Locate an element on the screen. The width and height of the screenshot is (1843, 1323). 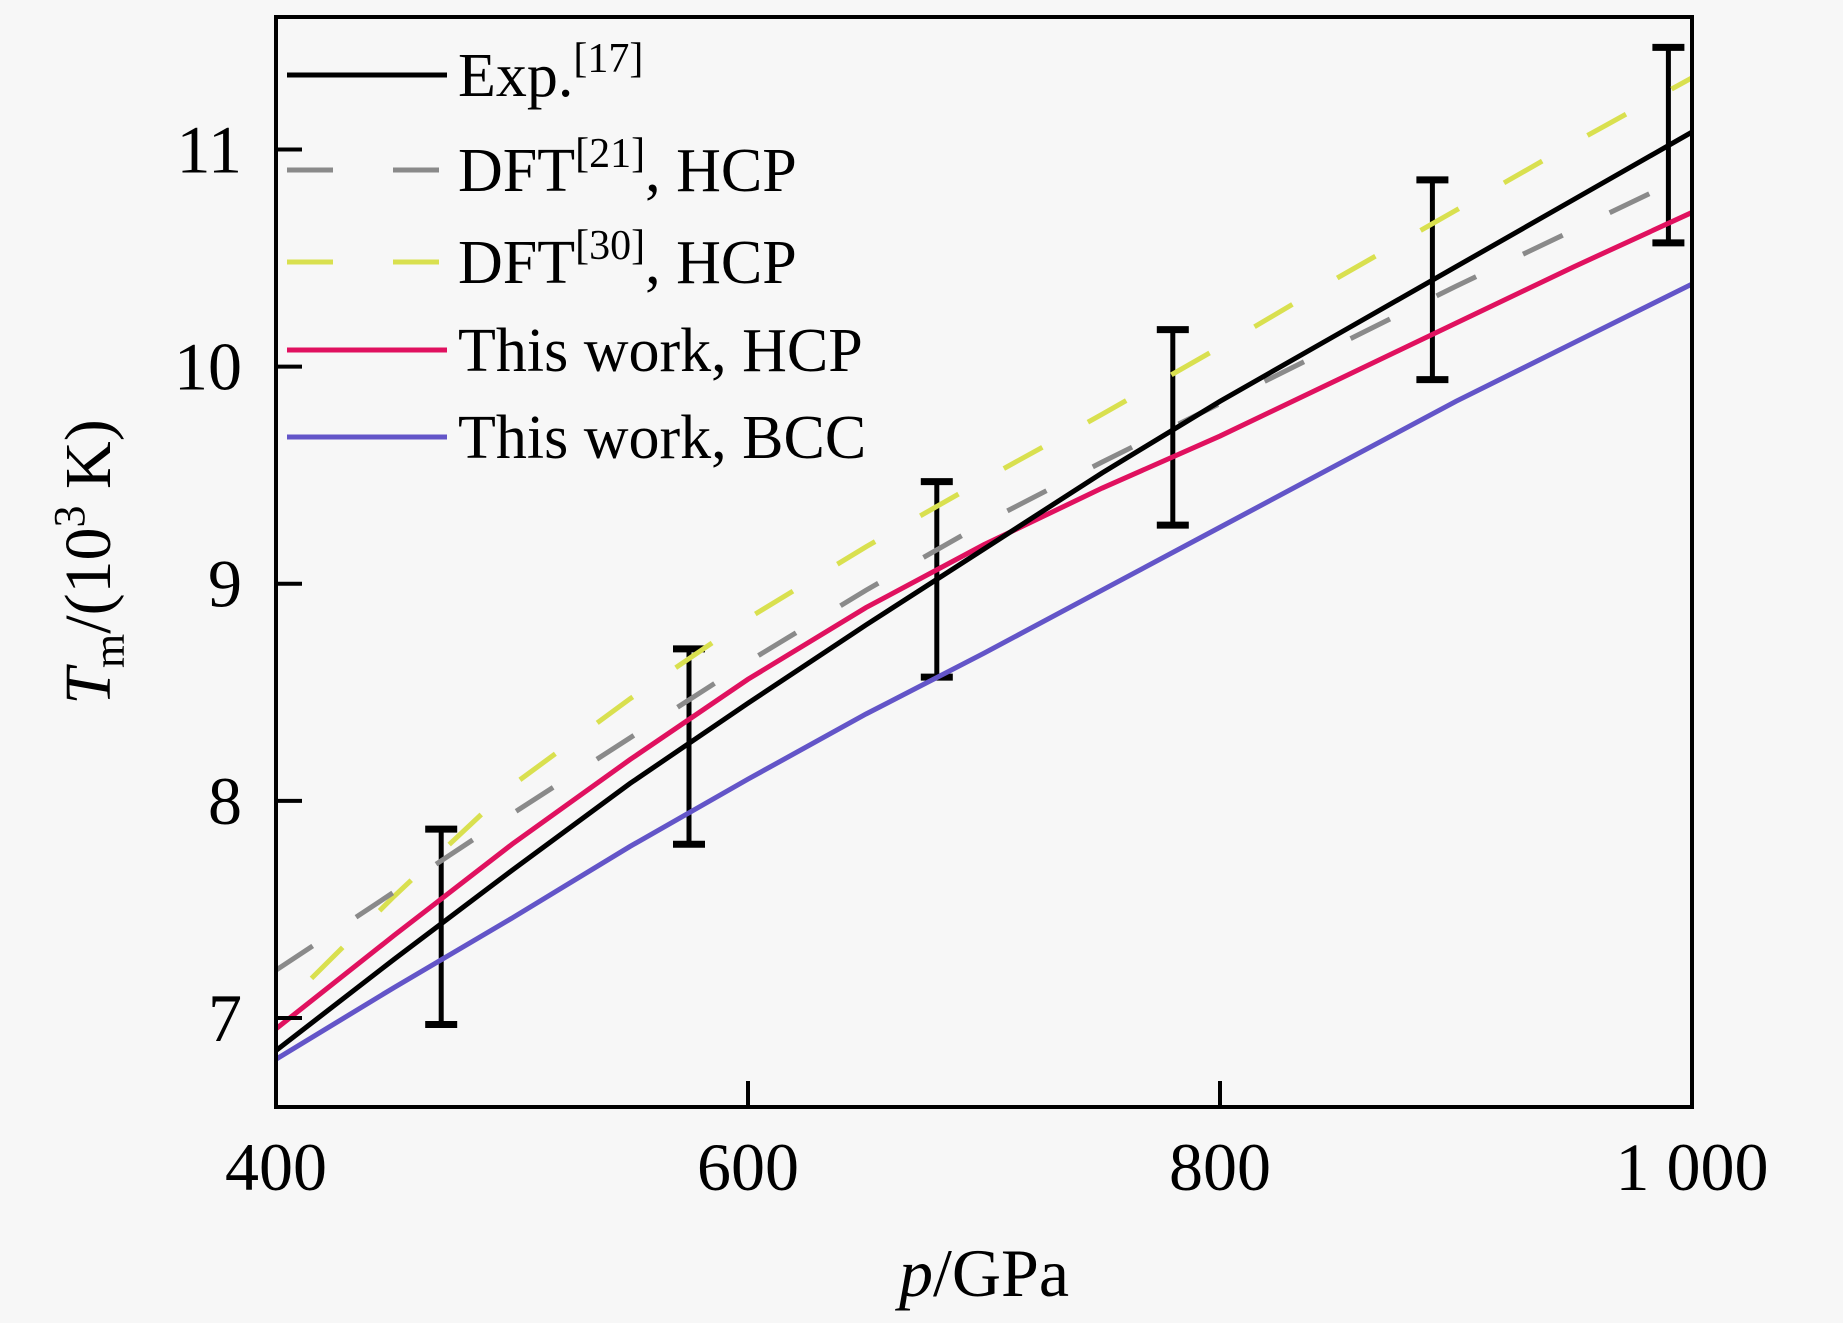
legend-label: This work, BCC is located at coordinates (662, 438).